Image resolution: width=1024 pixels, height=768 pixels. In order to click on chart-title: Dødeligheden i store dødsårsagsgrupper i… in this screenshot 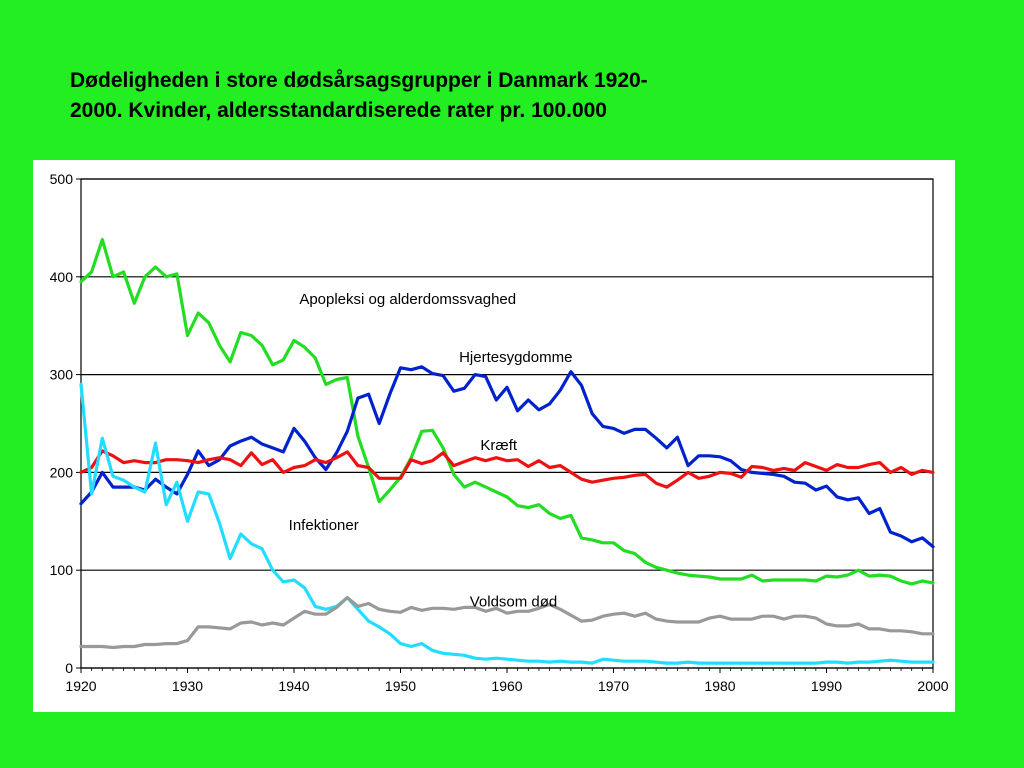, I will do `click(450, 96)`.